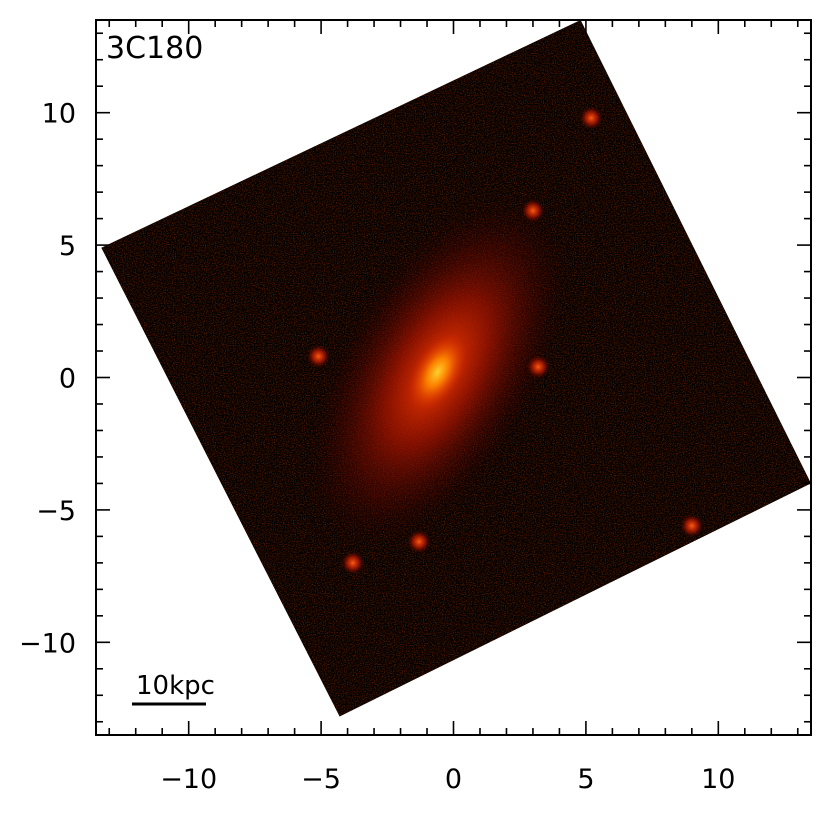 This screenshot has height=814, width=830. What do you see at coordinates (585, 779) in the screenshot?
I see `x-tick-label: 5` at bounding box center [585, 779].